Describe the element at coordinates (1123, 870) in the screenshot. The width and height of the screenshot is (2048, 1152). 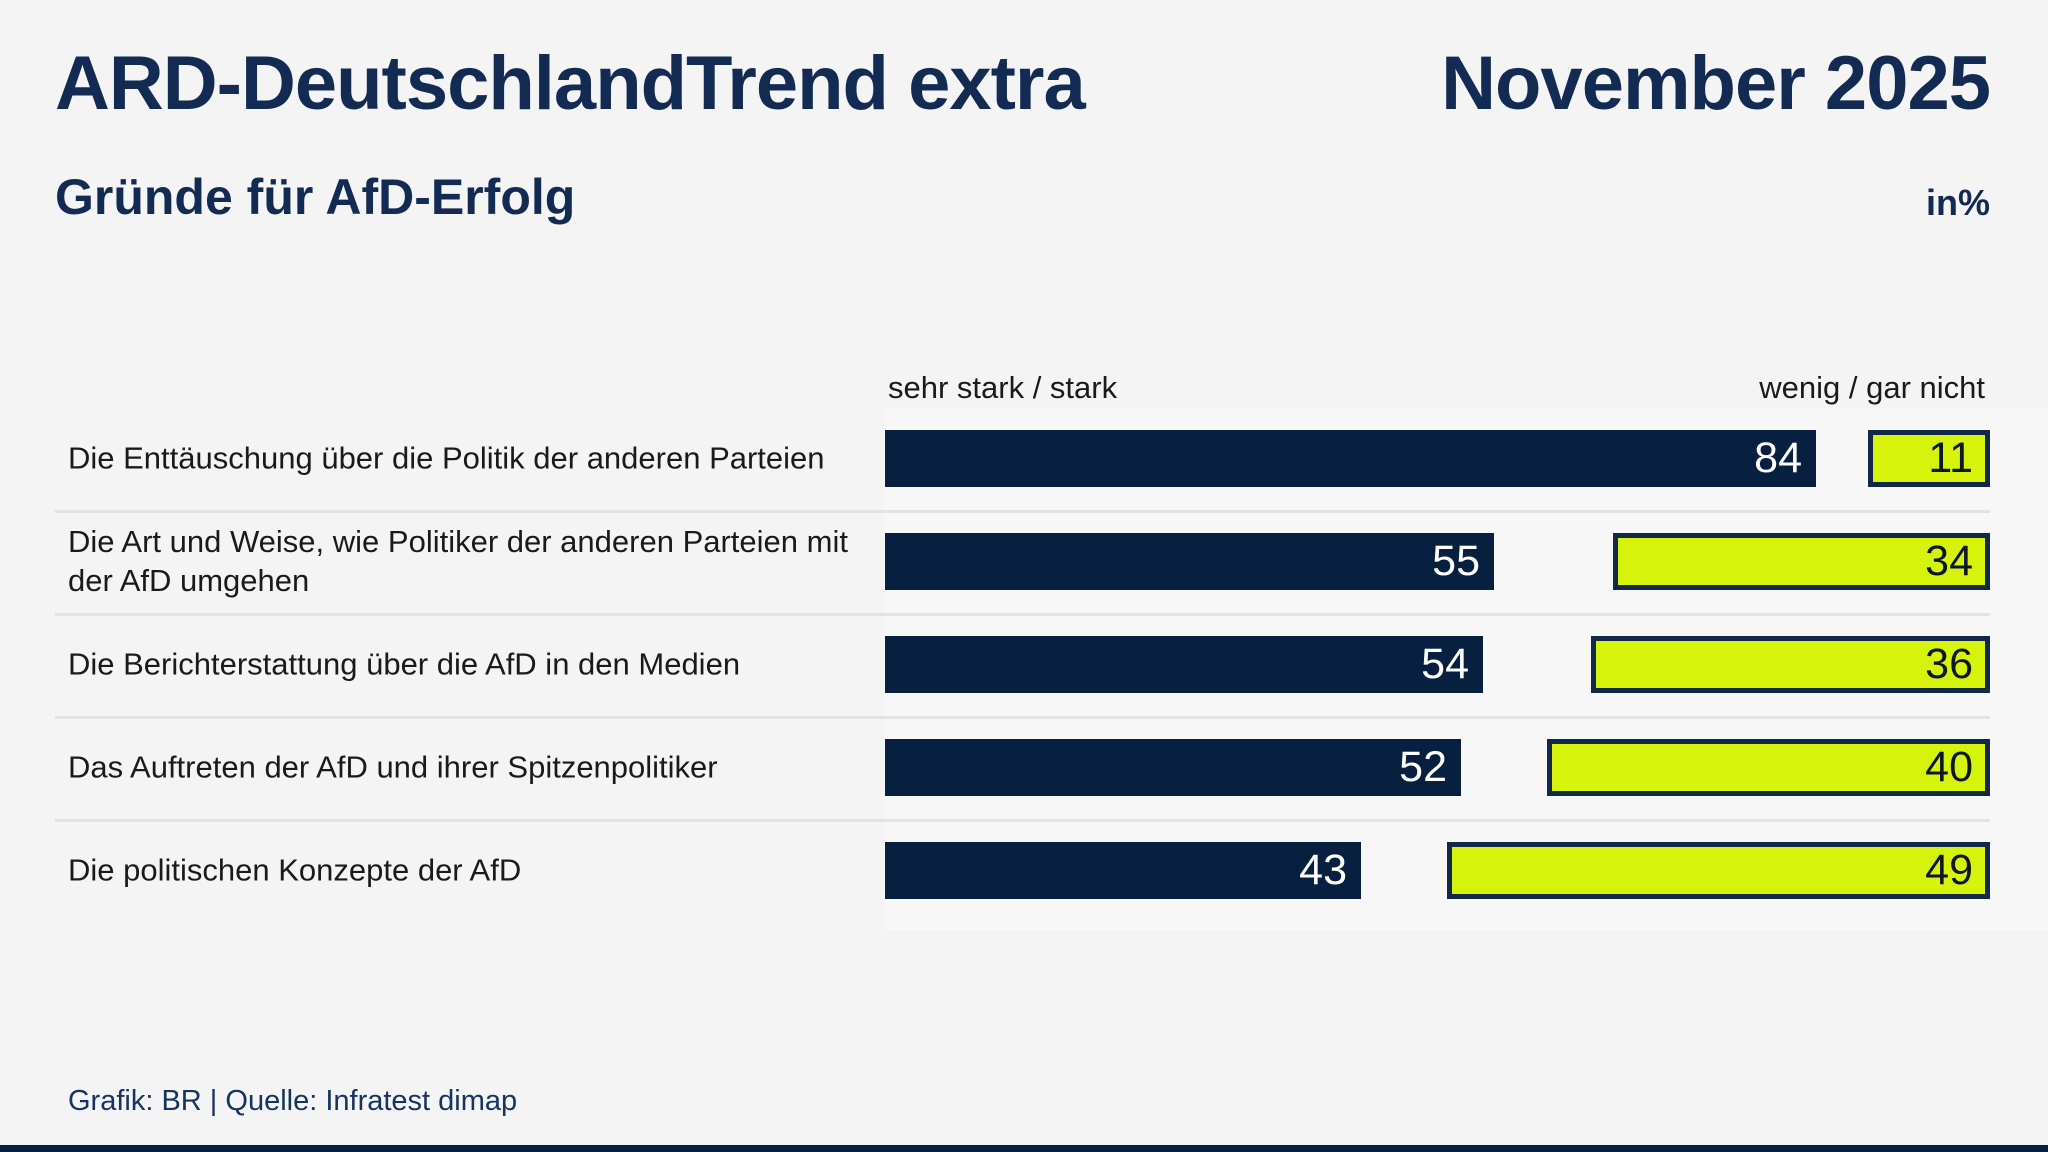
I see `bar-sehr-stark: 43` at that location.